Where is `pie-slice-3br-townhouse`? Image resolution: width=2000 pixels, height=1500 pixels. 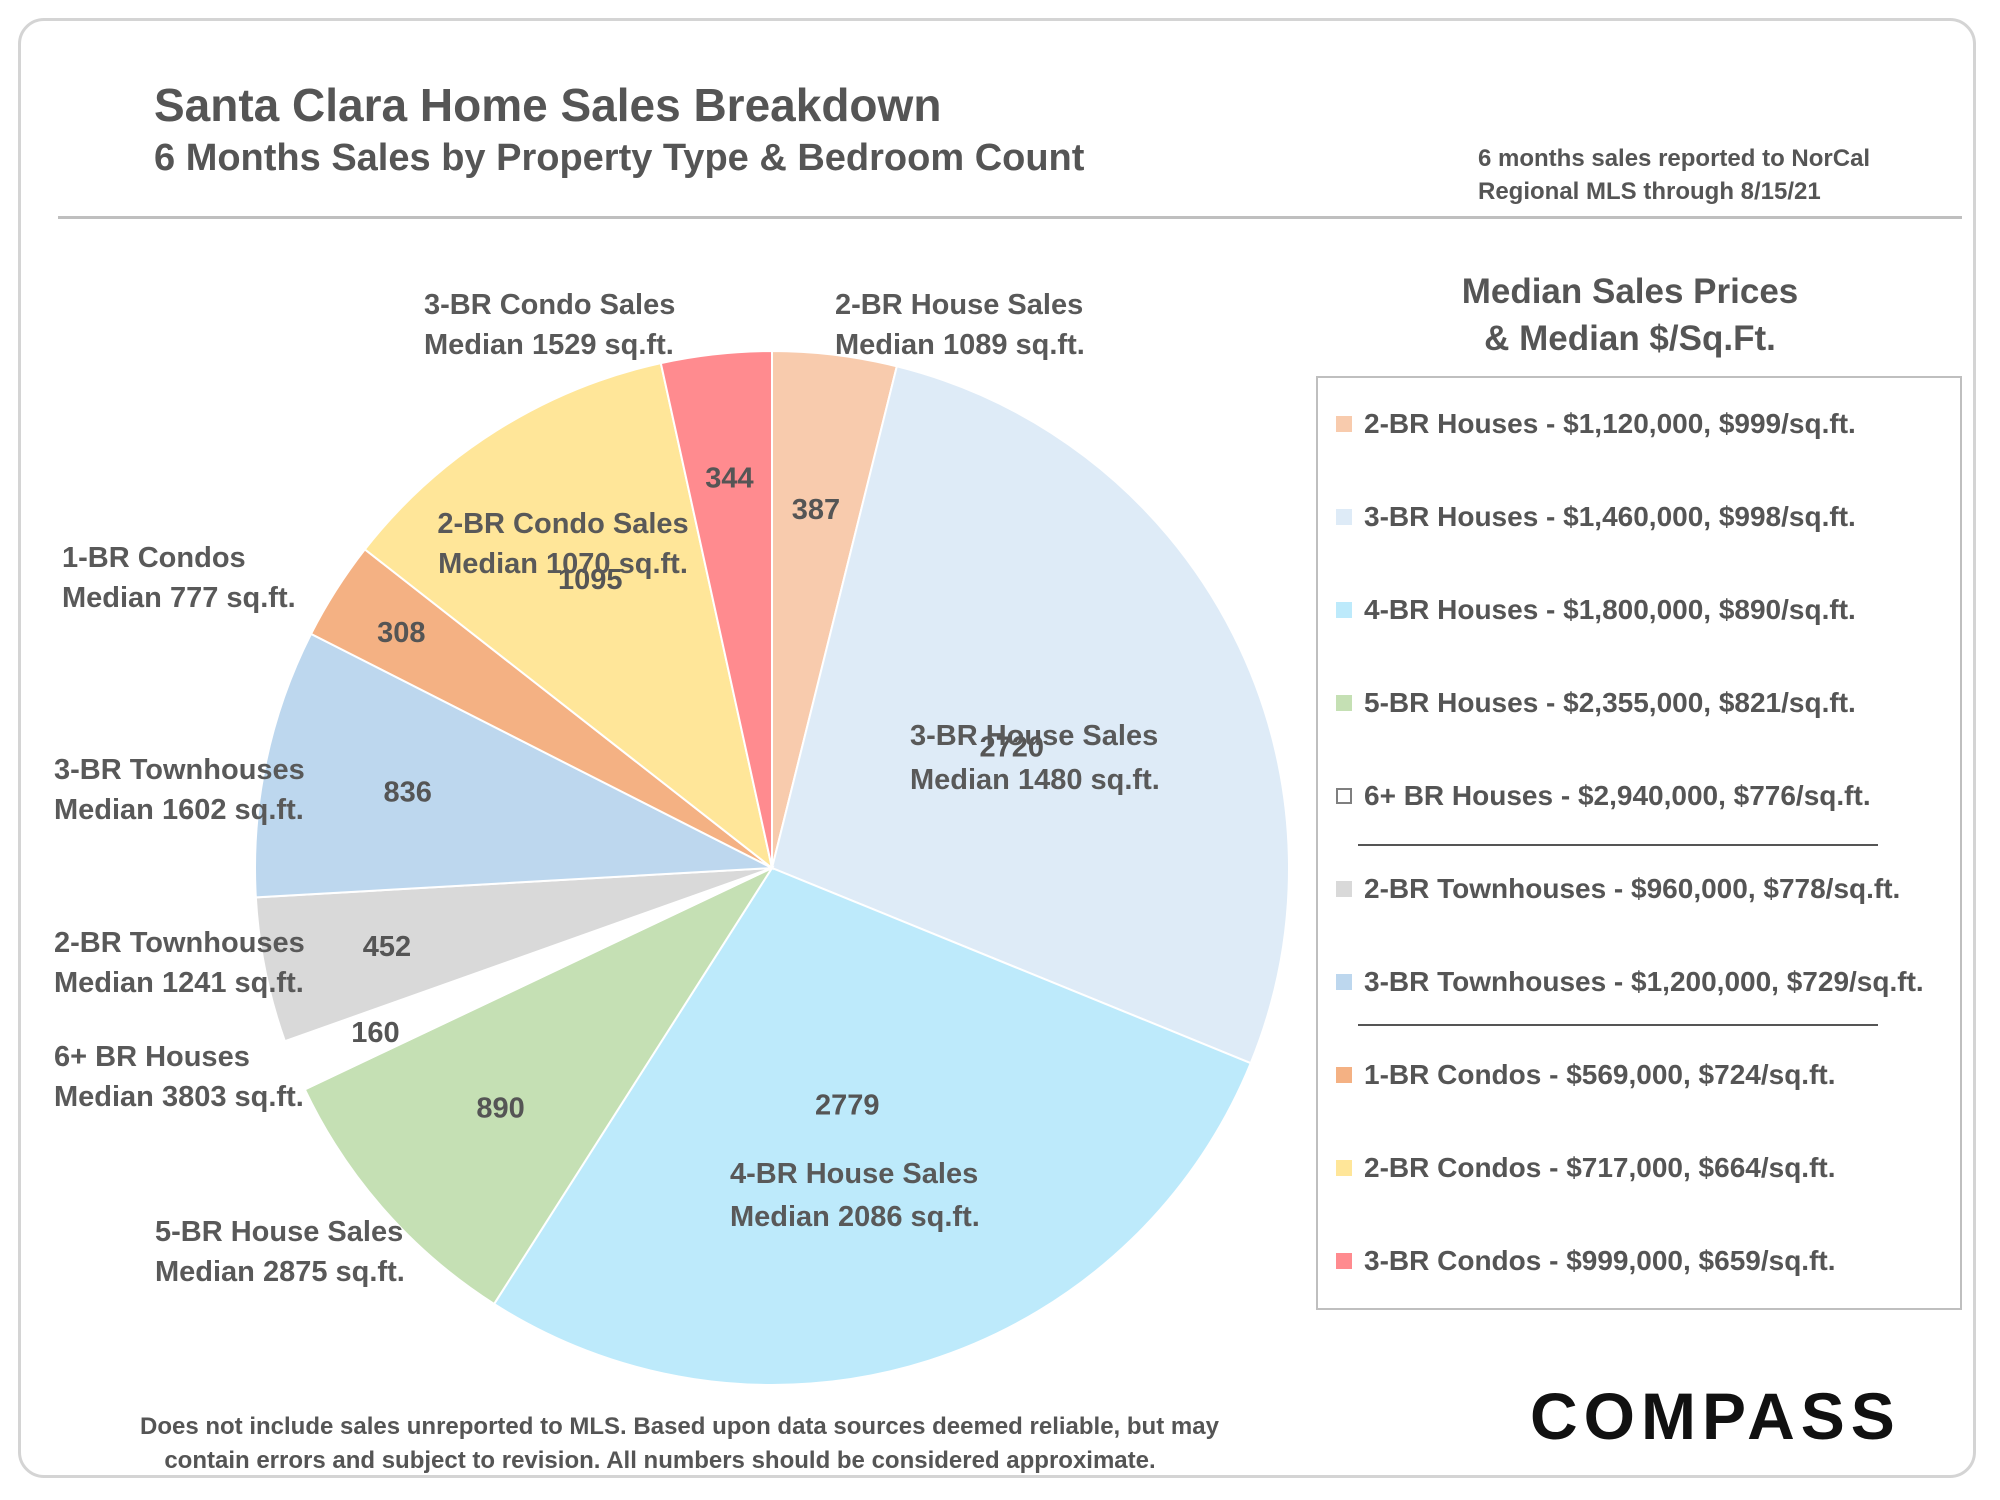 pie-slice-3br-townhouse is located at coordinates (515, 765).